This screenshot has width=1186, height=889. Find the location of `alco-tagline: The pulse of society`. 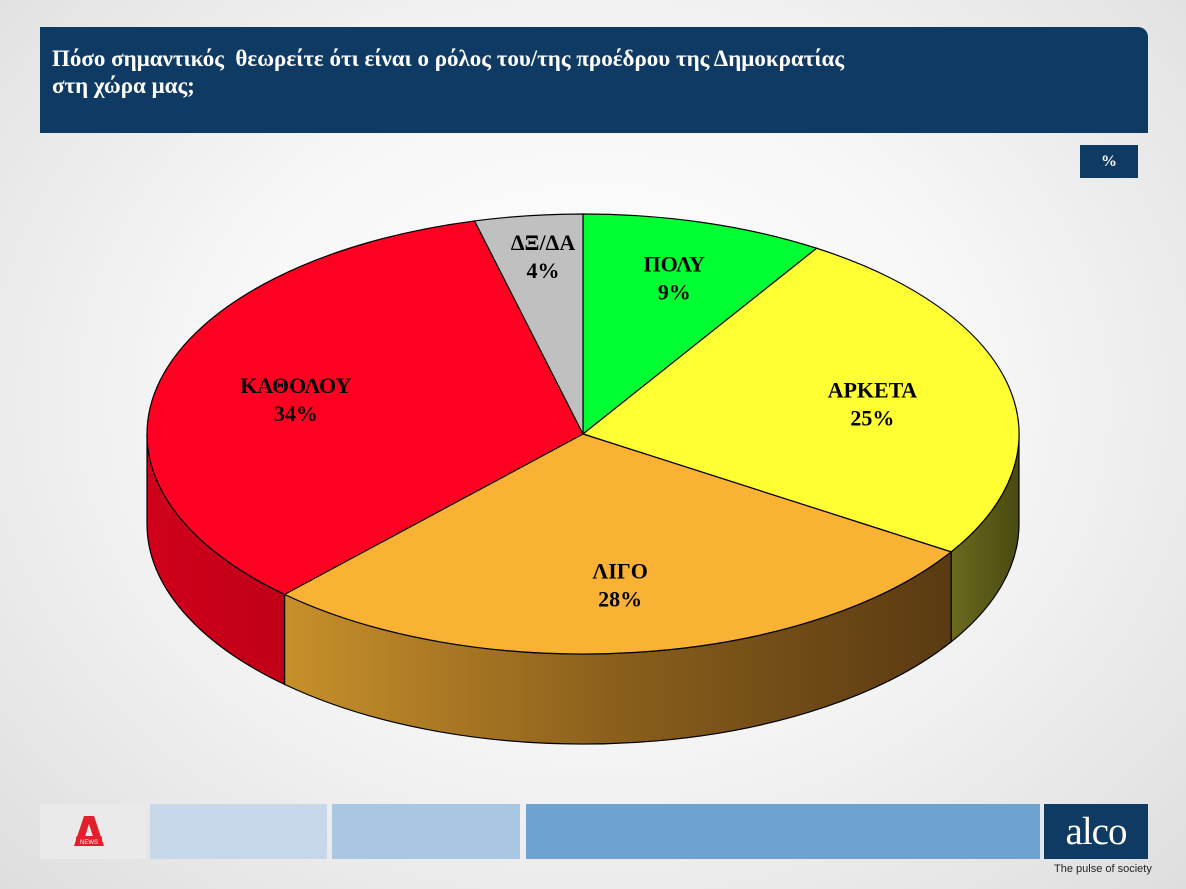

alco-tagline: The pulse of society is located at coordinates (1103, 869).